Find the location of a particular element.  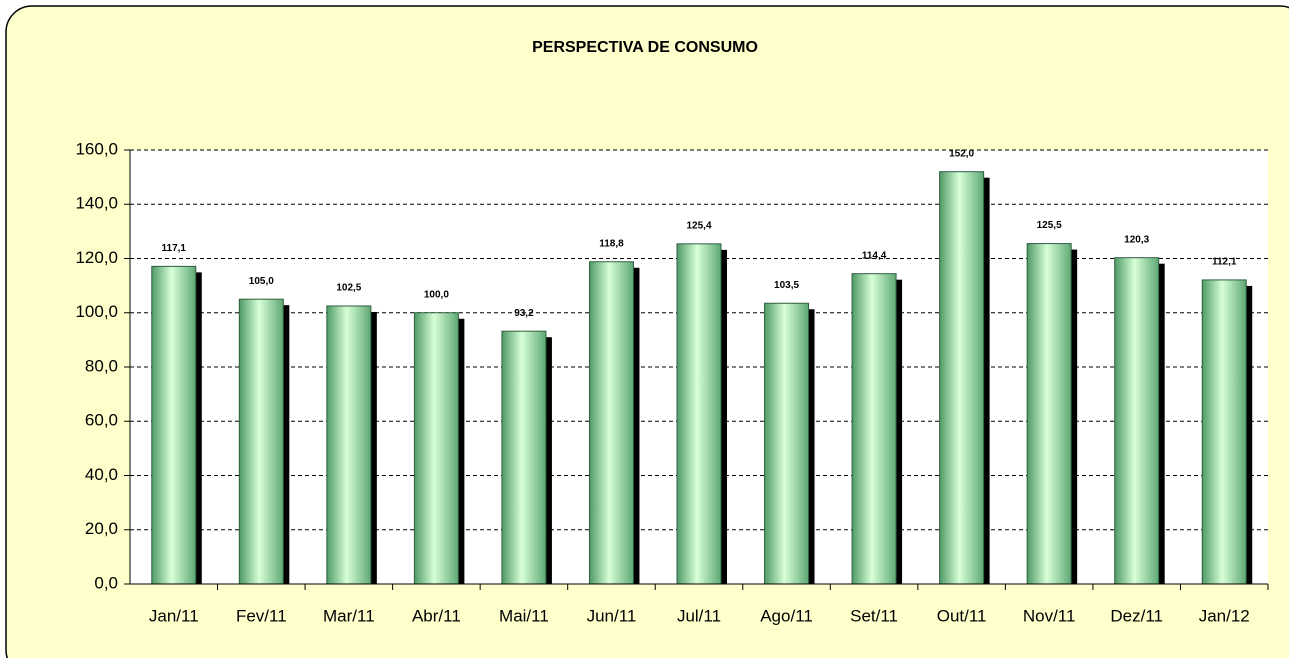

x-tick-label: Jun/11 is located at coordinates (612, 615).